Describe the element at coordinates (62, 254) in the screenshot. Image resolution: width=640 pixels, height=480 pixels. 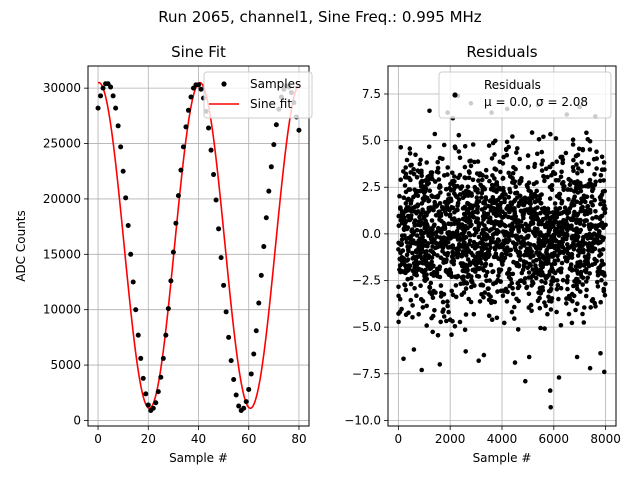
I see `sine-fit-ytick-label: 15000` at that location.